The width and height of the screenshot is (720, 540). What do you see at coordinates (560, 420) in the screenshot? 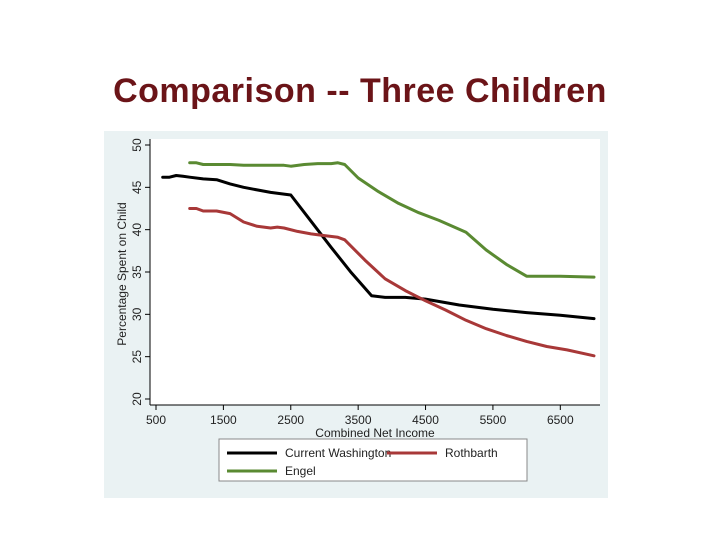
I see `x-tick-label: 6500` at bounding box center [560, 420].